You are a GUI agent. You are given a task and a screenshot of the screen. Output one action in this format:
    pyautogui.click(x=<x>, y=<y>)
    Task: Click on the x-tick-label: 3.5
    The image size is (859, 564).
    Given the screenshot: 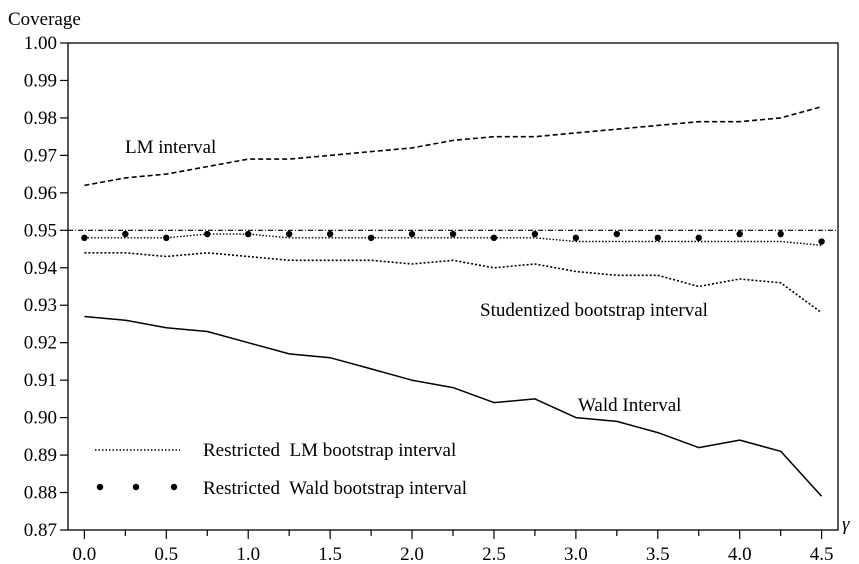 What is the action you would take?
    pyautogui.click(x=658, y=554)
    